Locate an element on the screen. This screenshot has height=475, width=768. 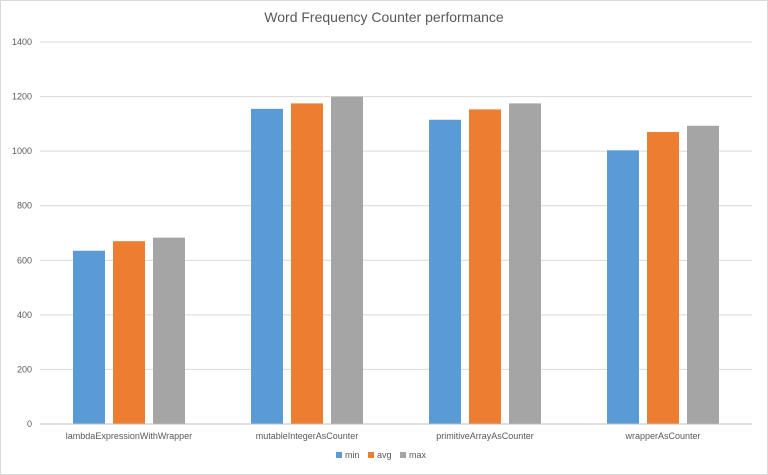
legend-label-max: max is located at coordinates (418, 455).